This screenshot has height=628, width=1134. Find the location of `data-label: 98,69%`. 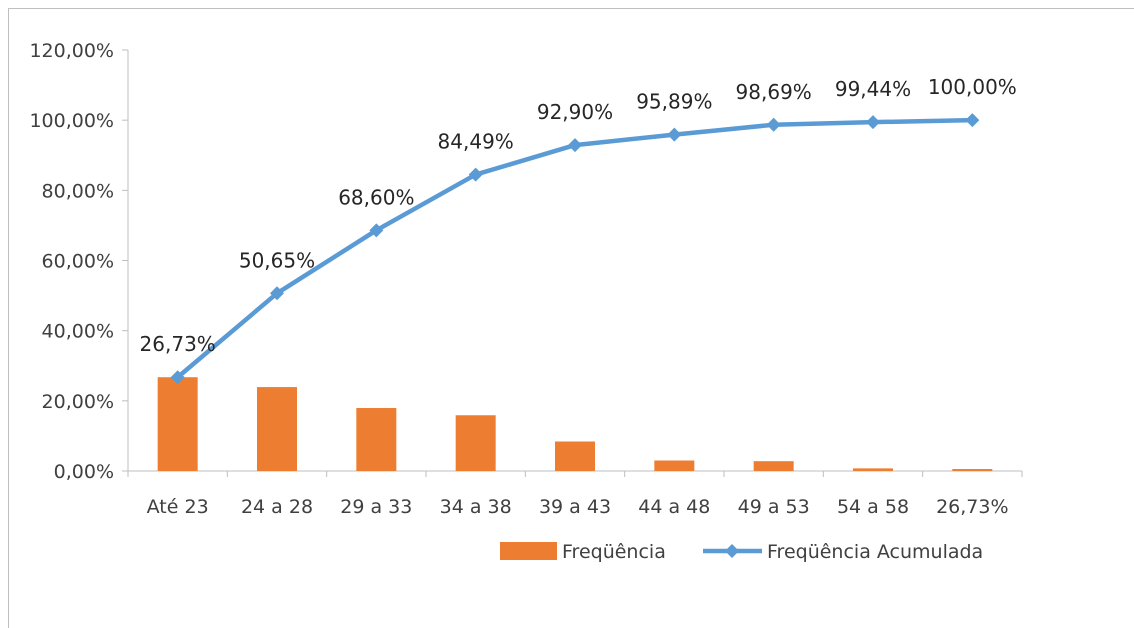

data-label: 98,69% is located at coordinates (774, 92).